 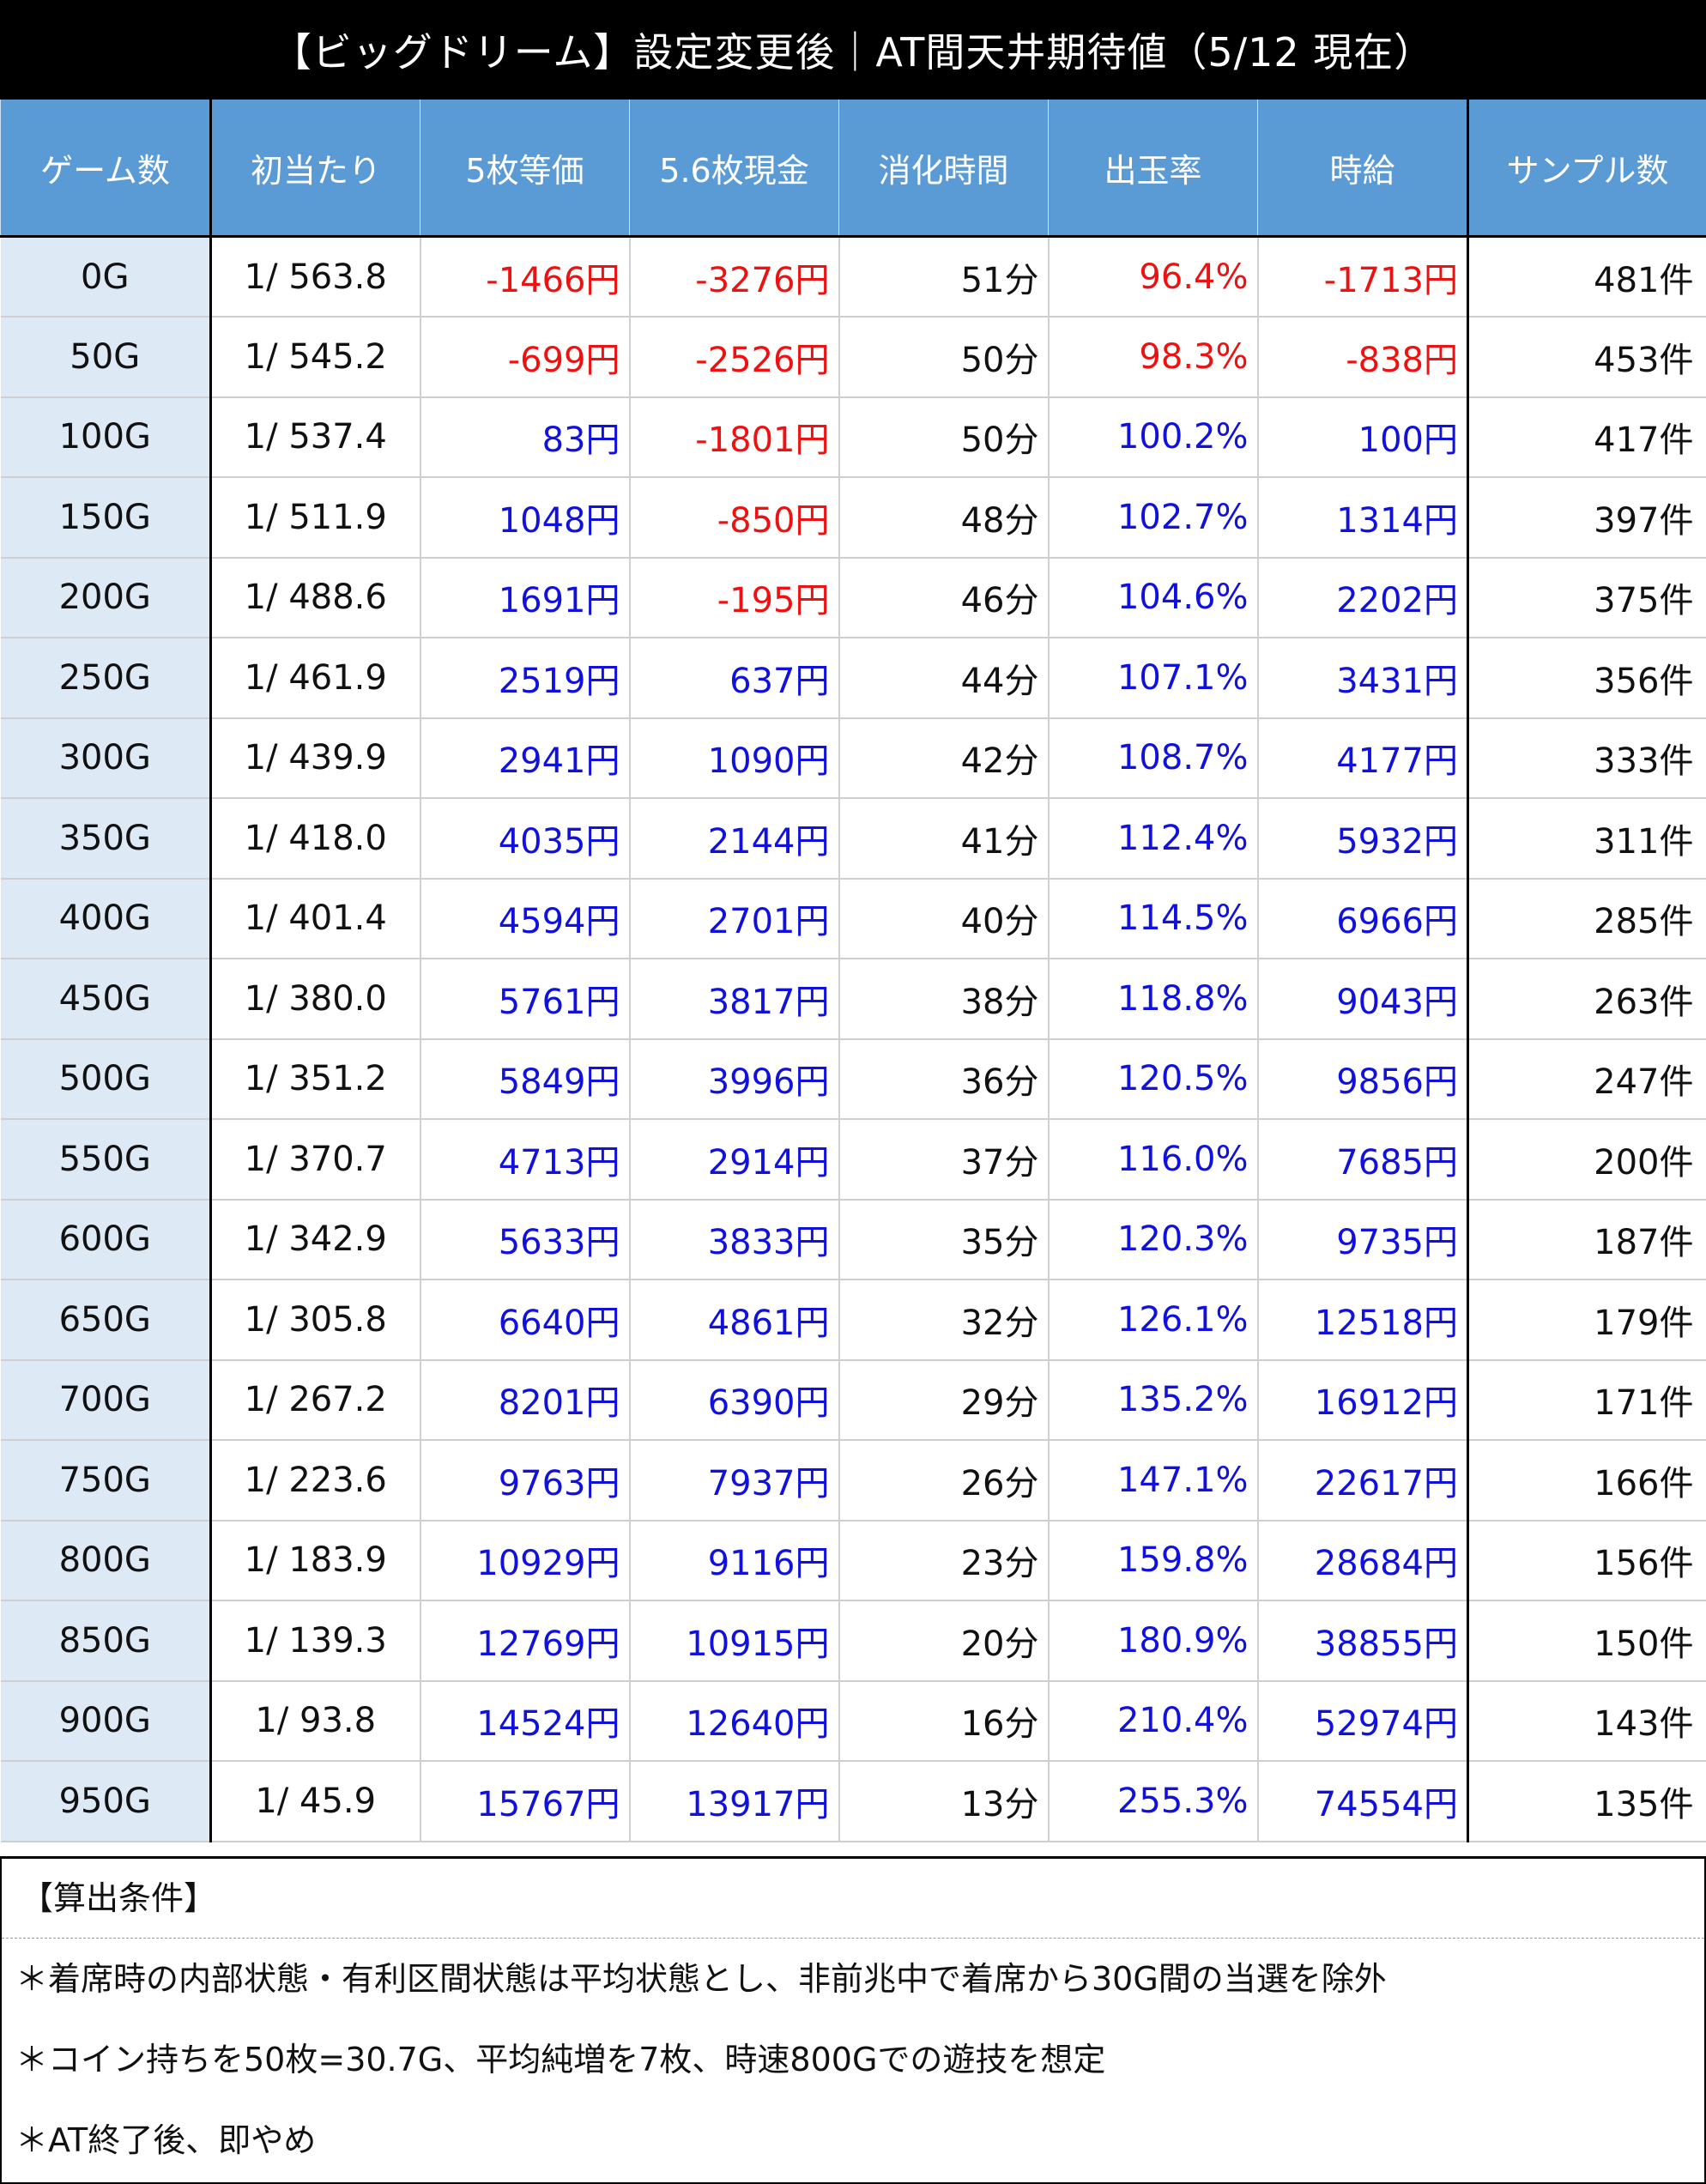 What do you see at coordinates (734, 1561) in the screenshot?
I see `cell-5-6-cash: 9116円` at bounding box center [734, 1561].